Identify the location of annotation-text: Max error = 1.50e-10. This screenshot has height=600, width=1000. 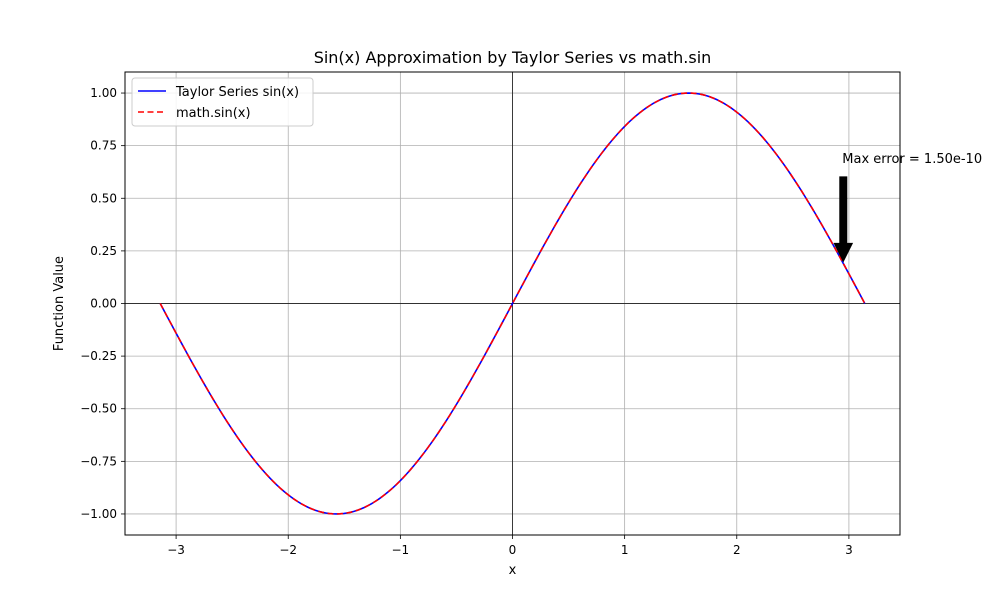
(912, 159).